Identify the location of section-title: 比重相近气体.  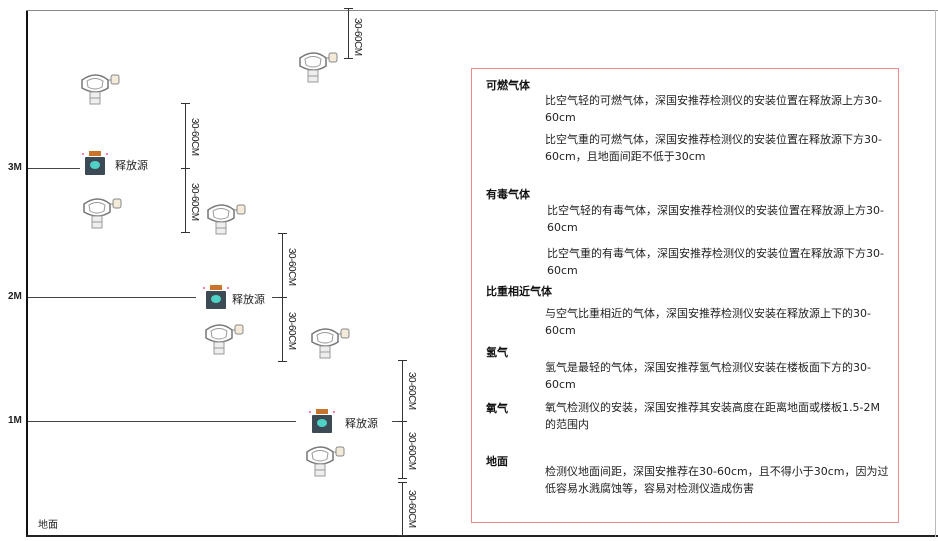
(519, 291).